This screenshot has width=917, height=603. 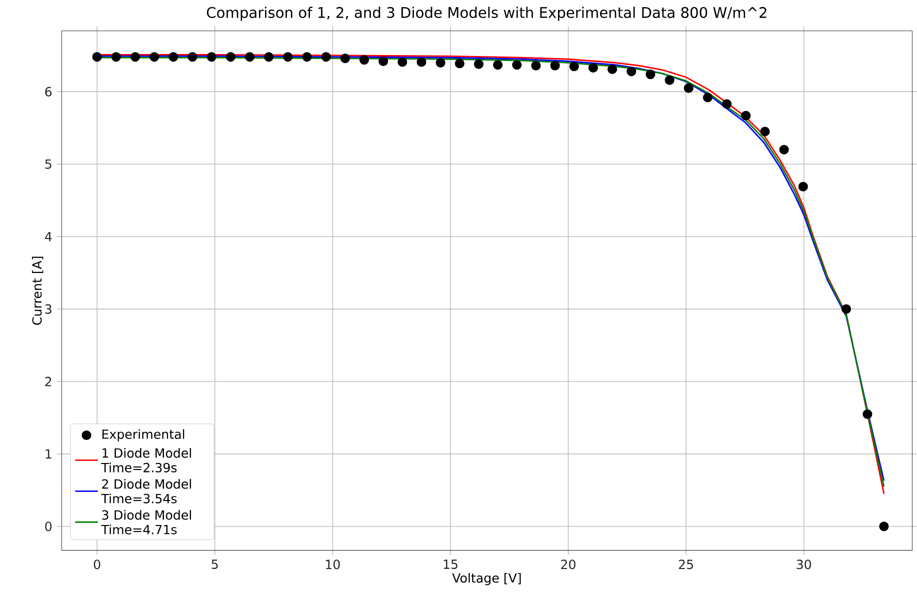 What do you see at coordinates (97, 565) in the screenshot?
I see `x-tick-label: 0` at bounding box center [97, 565].